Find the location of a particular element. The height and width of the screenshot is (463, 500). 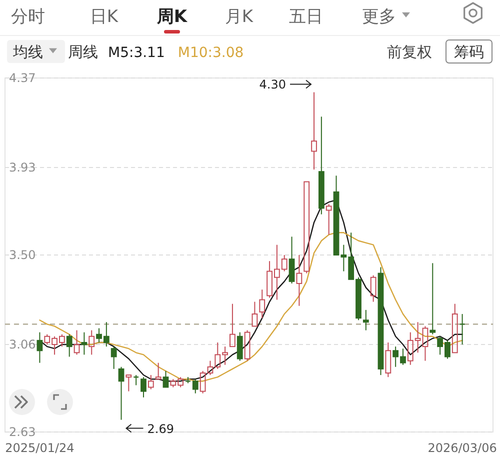

control: 均线 is located at coordinates (36, 51).